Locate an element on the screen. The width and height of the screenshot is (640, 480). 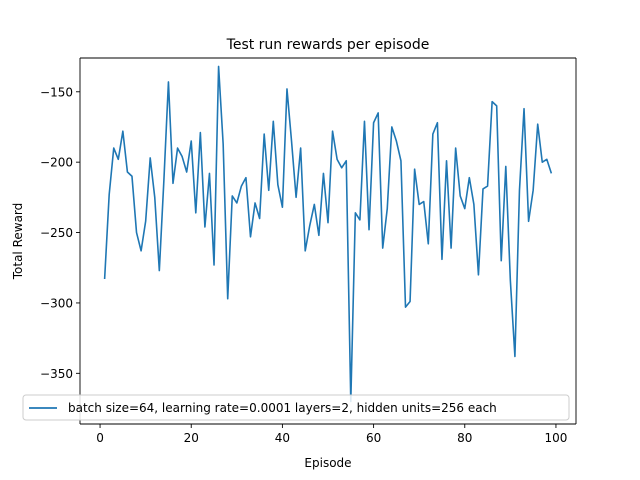
x-axis-label: Episode is located at coordinates (327, 463).